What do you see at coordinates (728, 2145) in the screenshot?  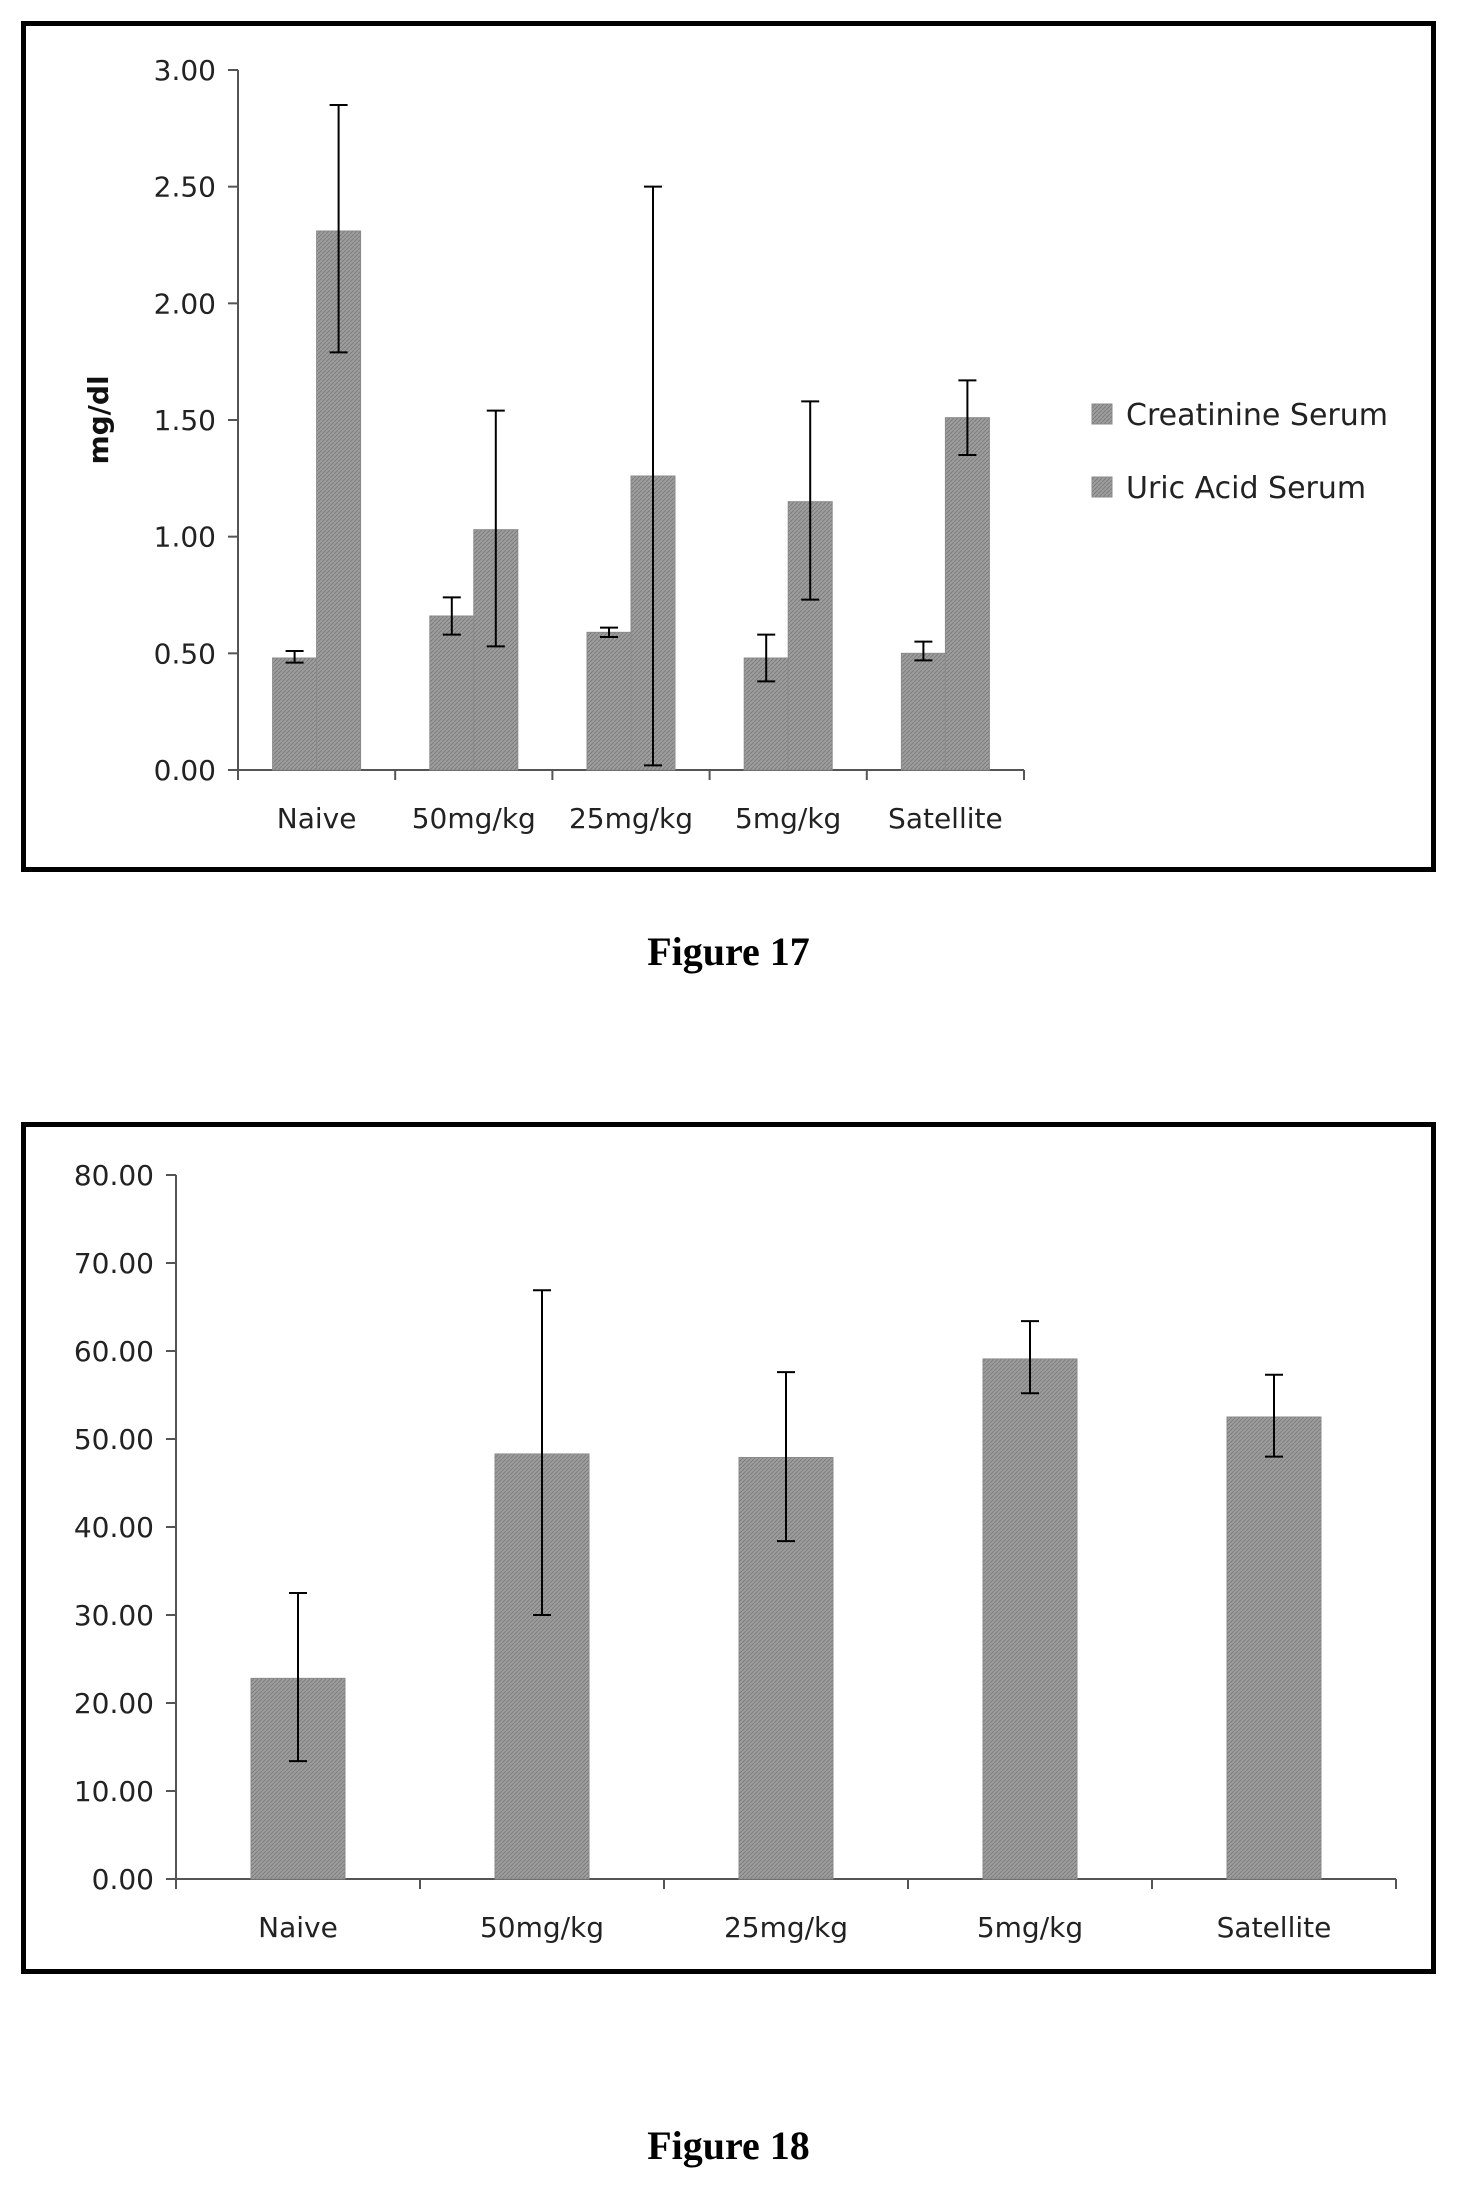 I see `figure-18-caption: Figure 18` at bounding box center [728, 2145].